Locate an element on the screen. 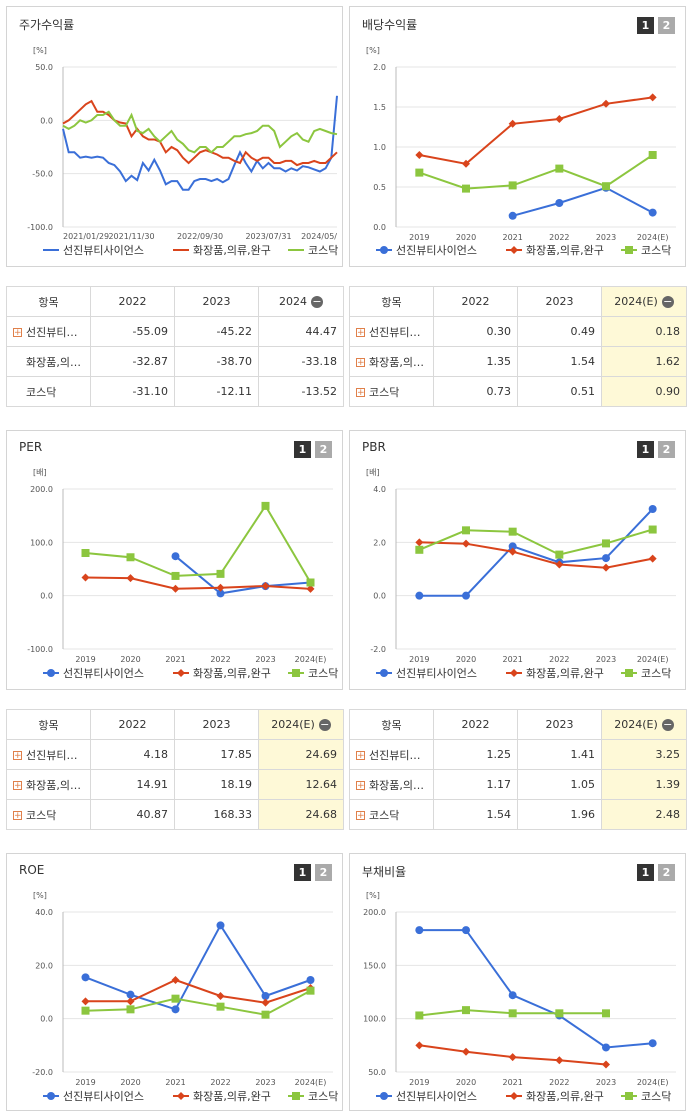  x-tick-label: 2024/05/ is located at coordinates (319, 236).